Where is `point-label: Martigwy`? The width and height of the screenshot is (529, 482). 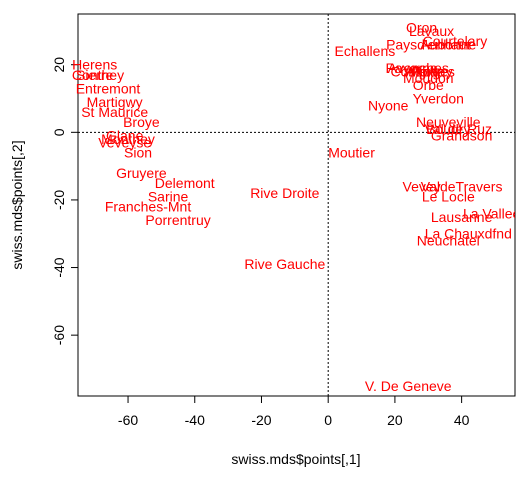 point-label: Martigwy is located at coordinates (115, 102).